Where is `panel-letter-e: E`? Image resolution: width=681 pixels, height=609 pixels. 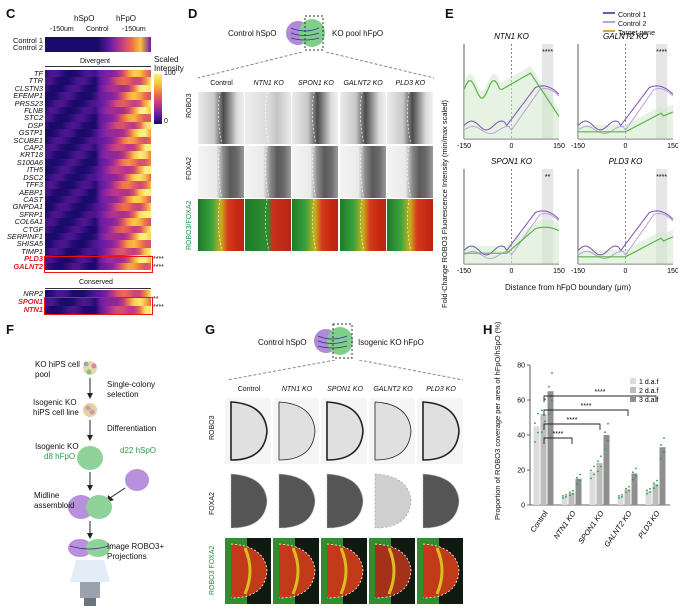
panel-letter-e: E is located at coordinates (449, 13).